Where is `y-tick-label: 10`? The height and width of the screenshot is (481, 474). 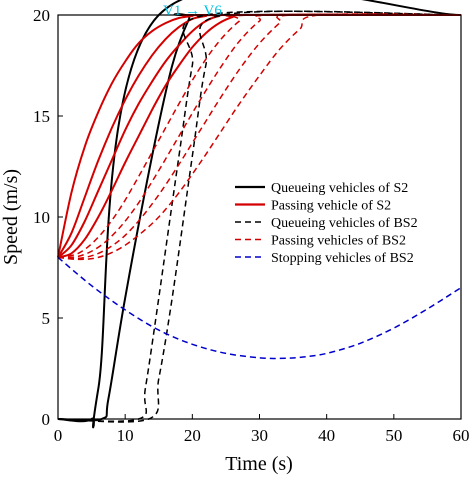
y-tick-label: 10 is located at coordinates (41, 217).